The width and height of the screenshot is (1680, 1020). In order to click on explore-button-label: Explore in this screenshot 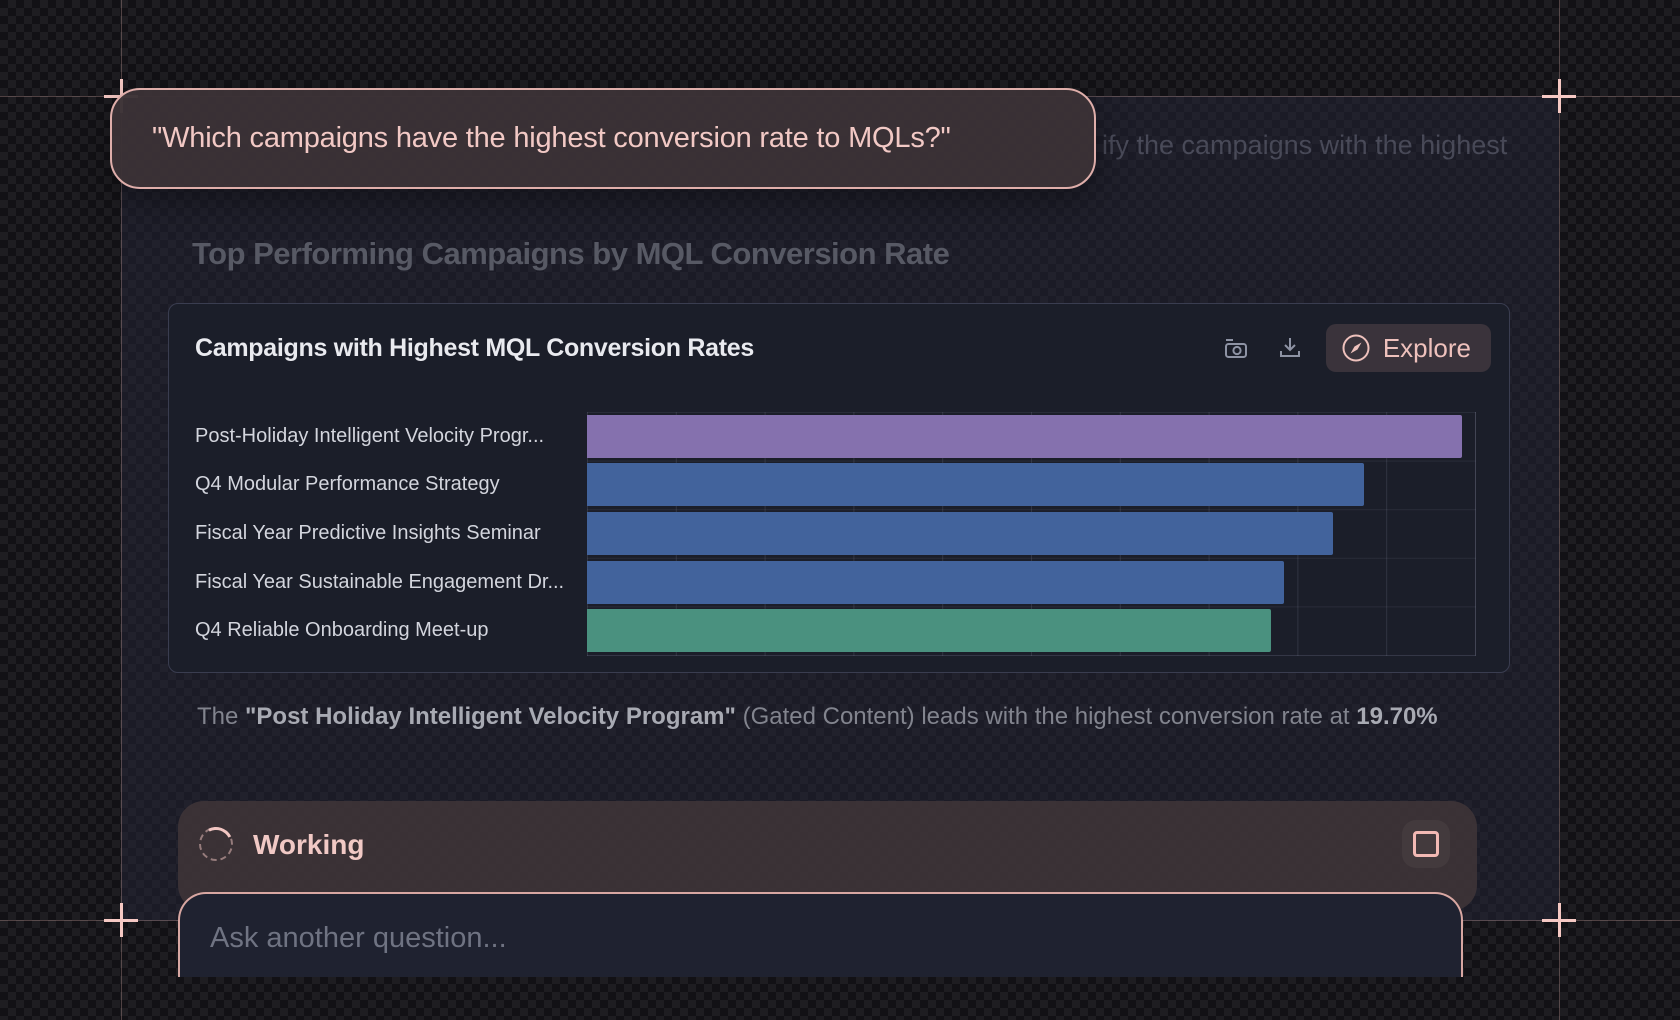, I will do `click(1426, 347)`.